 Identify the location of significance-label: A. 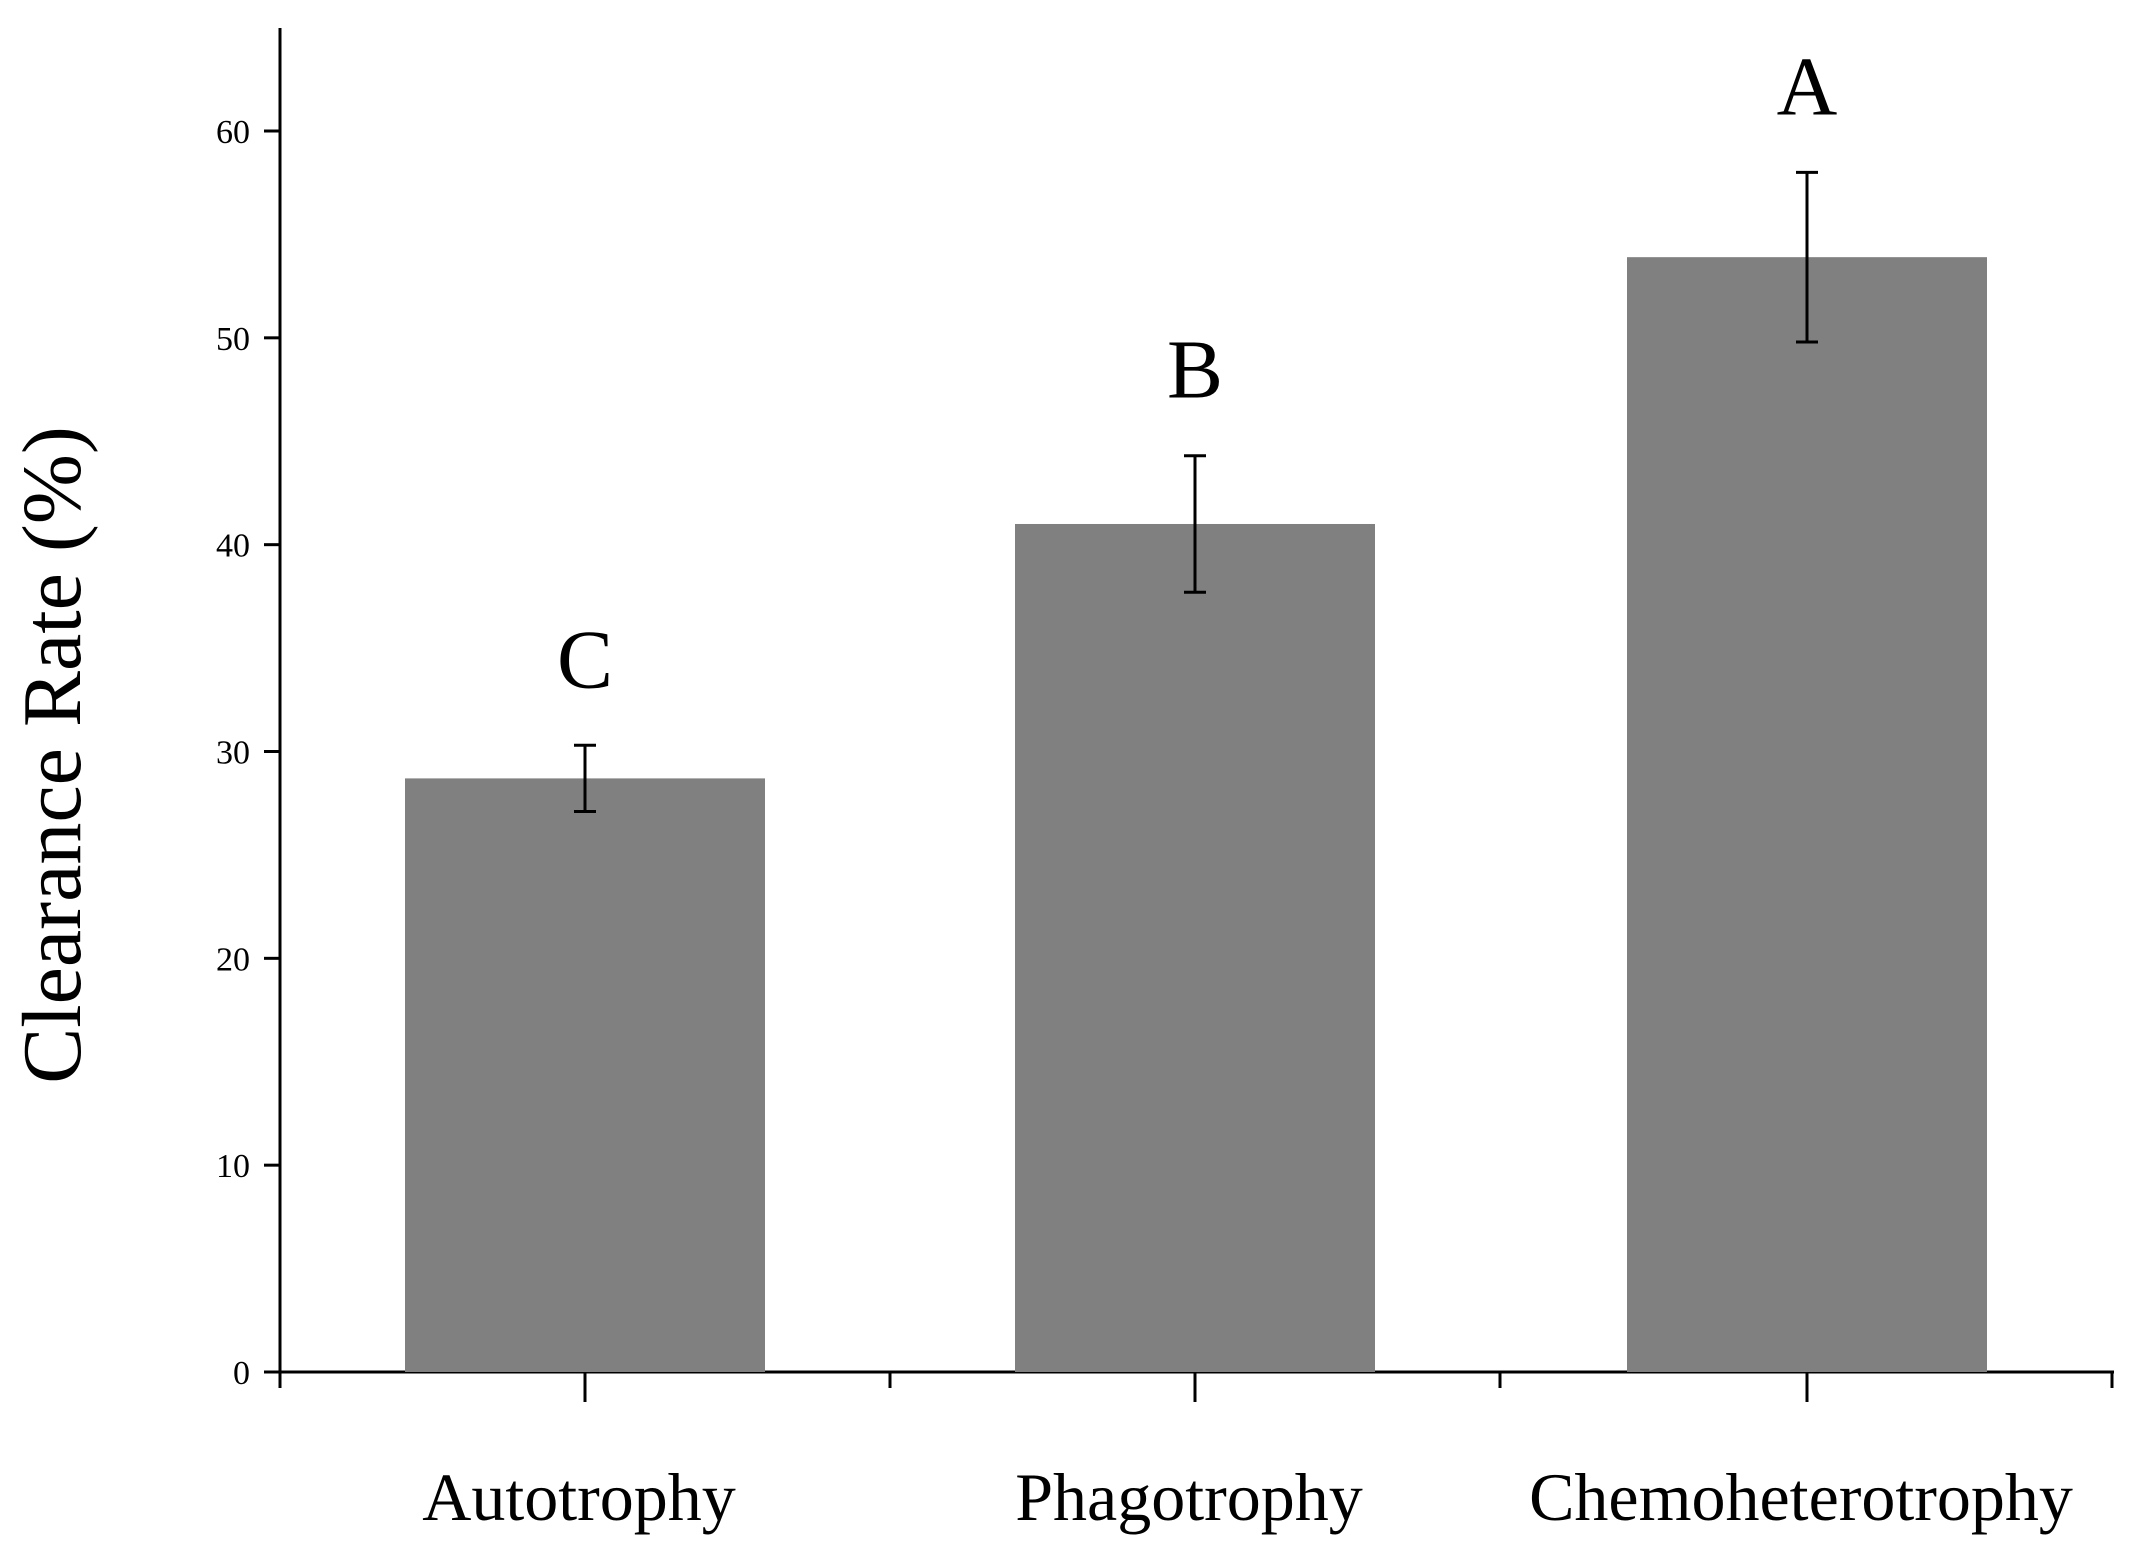
(1807, 86).